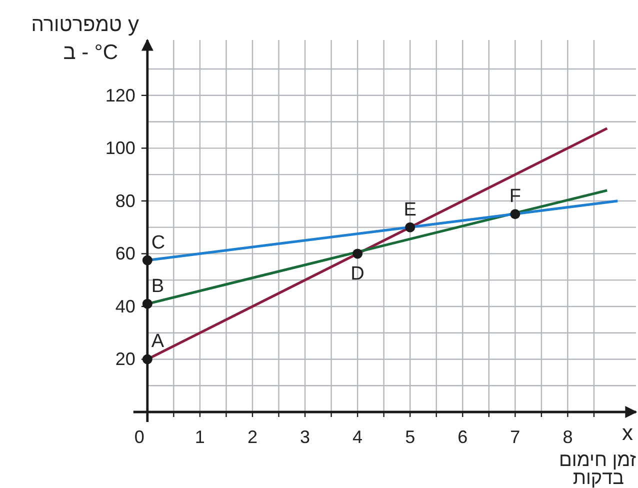 Image resolution: width=638 pixels, height=488 pixels. I want to click on text: בדקות, so click(598, 478).